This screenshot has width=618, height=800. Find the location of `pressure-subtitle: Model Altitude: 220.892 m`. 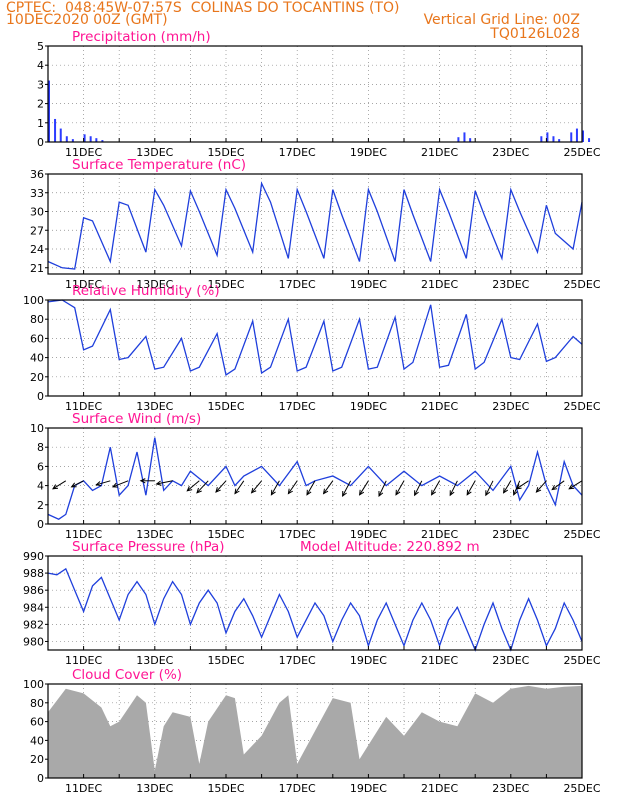

pressure-subtitle: Model Altitude: 220.892 m is located at coordinates (390, 547).